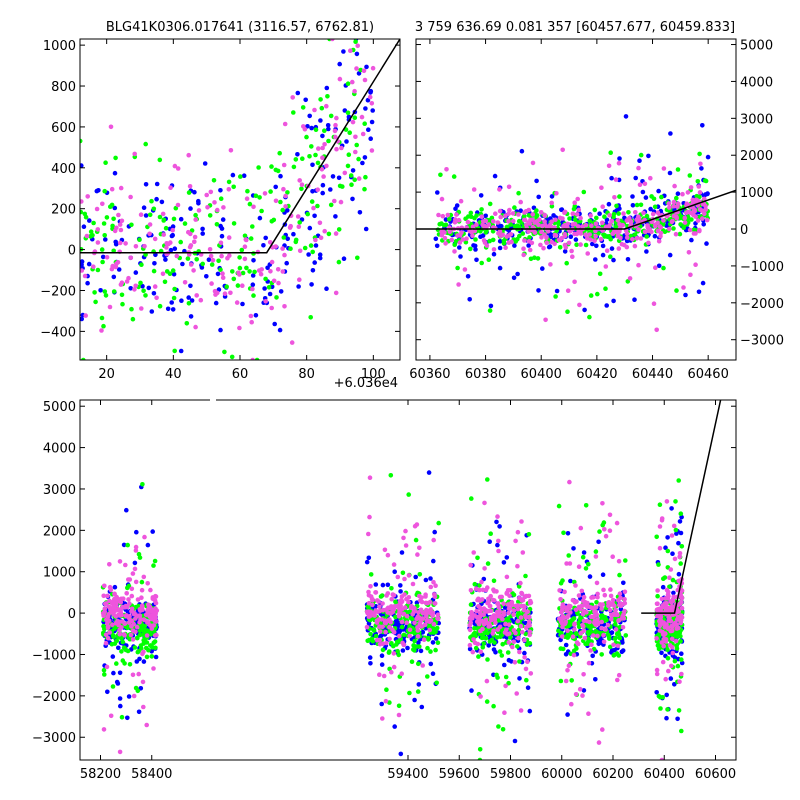 The image size is (800, 800). I want to click on y-tick-label: −3000, so click(762, 341).